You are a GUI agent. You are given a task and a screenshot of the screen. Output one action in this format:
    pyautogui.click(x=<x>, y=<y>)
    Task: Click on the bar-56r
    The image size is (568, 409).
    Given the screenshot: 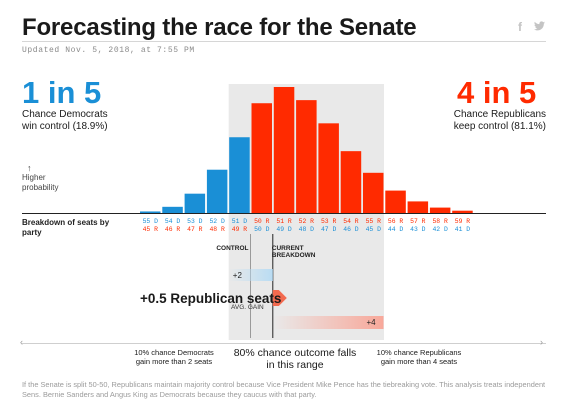 What is the action you would take?
    pyautogui.click(x=395, y=201)
    